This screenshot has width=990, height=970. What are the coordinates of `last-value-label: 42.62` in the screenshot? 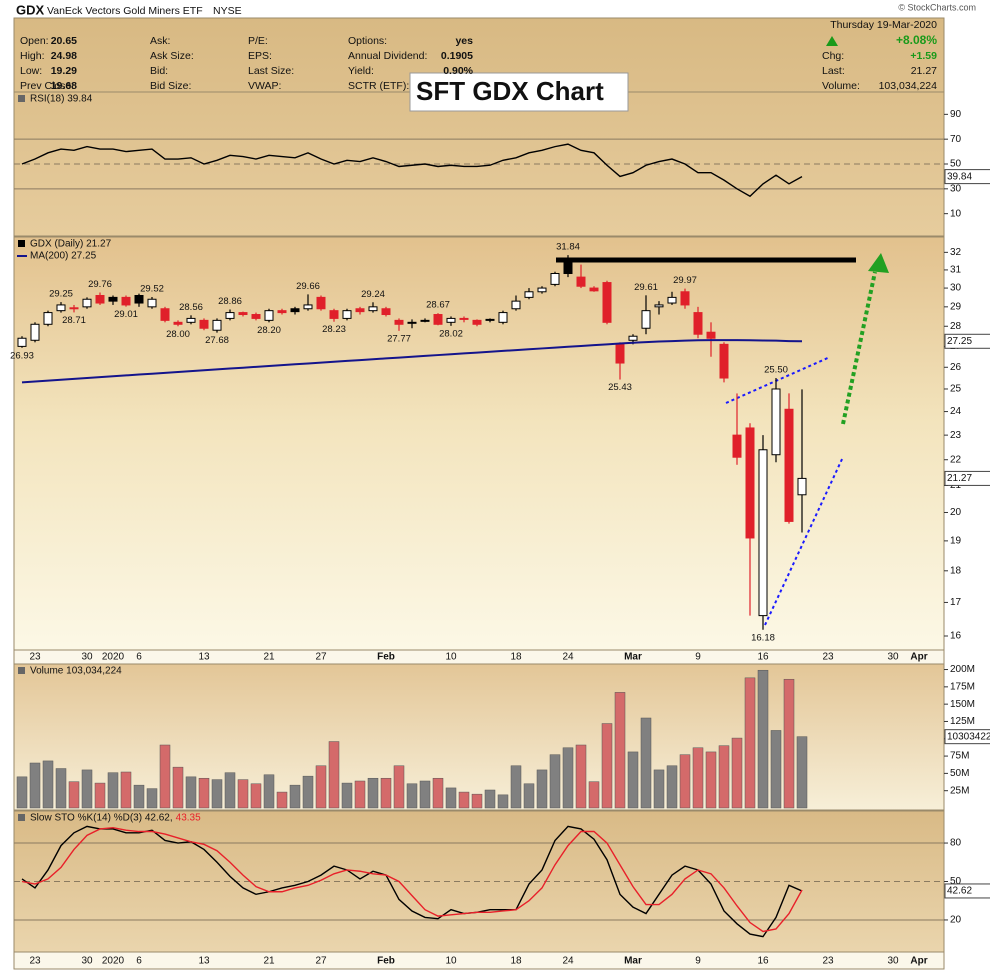 It's located at (959, 891).